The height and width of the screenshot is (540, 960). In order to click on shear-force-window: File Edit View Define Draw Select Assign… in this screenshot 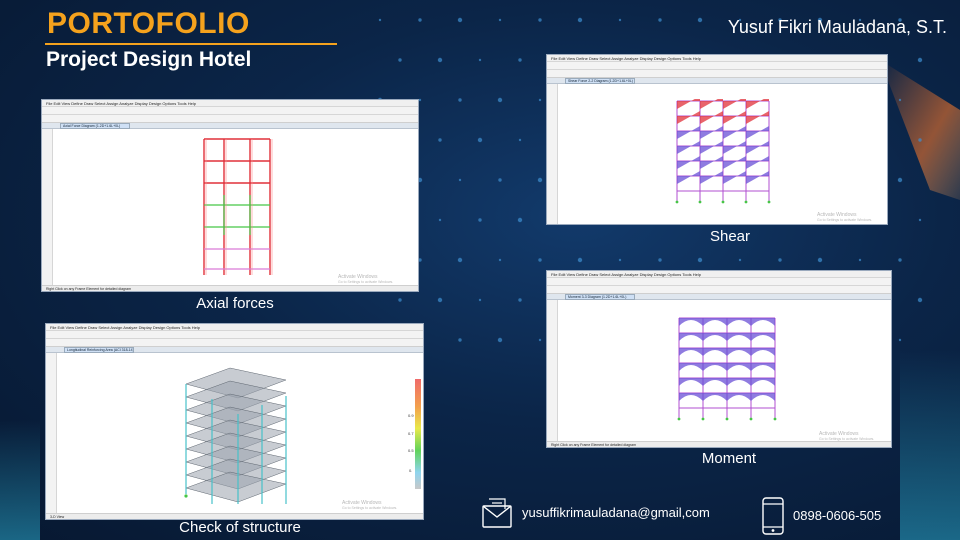, I will do `click(717, 139)`.